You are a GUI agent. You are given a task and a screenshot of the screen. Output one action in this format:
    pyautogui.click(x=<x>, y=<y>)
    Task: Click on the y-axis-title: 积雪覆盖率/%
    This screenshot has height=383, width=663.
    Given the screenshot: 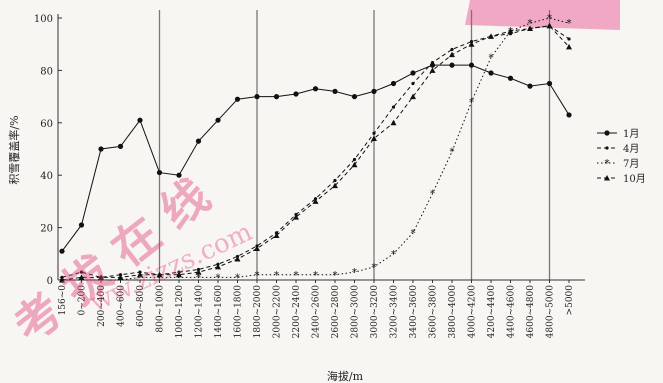 What is the action you would take?
    pyautogui.click(x=14, y=149)
    